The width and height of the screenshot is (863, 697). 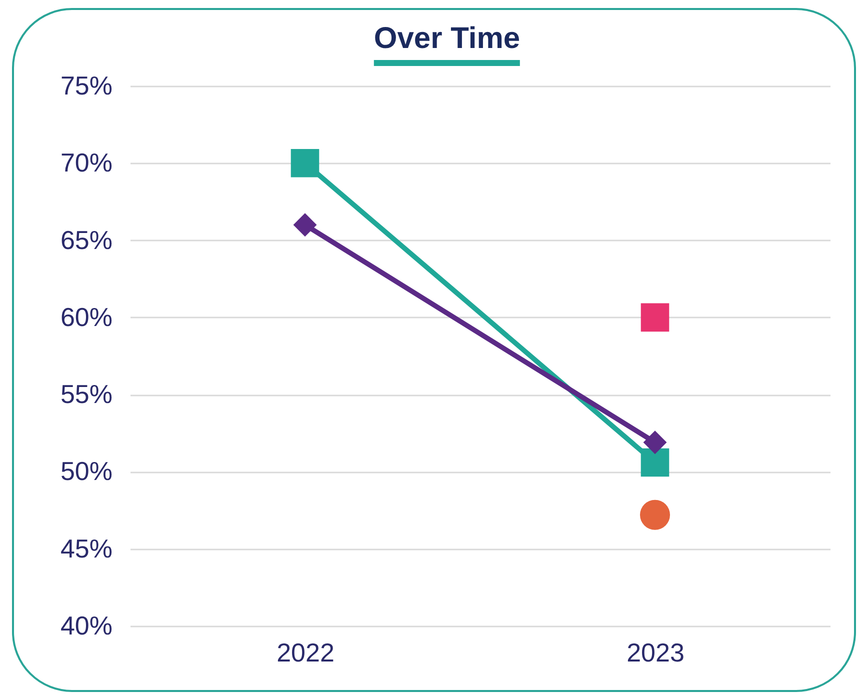 I want to click on y-tick-label: 60%, so click(x=86, y=317).